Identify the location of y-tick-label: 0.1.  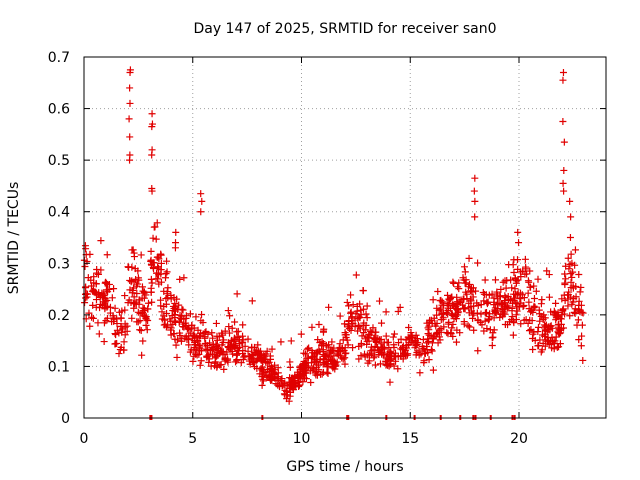
(59, 367).